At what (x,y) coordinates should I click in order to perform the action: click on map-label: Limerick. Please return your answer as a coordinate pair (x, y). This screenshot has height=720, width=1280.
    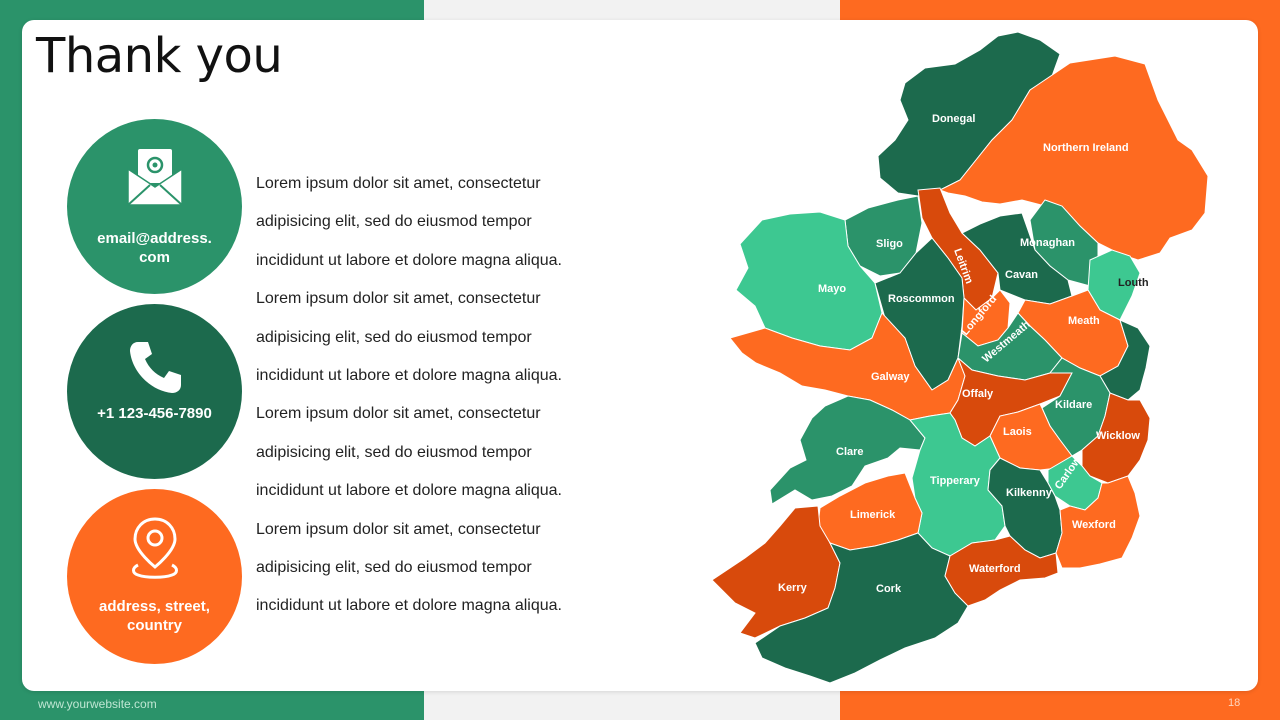
    Looking at the image, I should click on (873, 515).